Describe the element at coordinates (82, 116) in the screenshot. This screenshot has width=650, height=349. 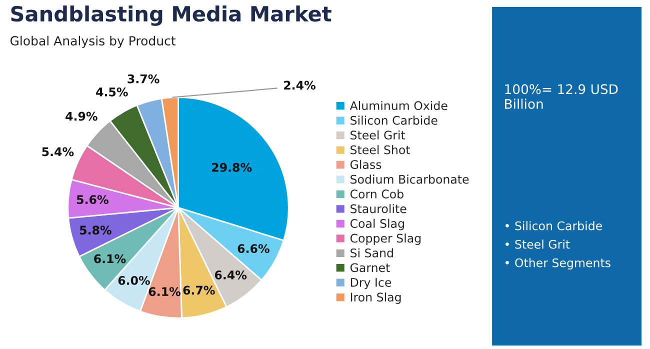
I see `data-label: 4.9%` at that location.